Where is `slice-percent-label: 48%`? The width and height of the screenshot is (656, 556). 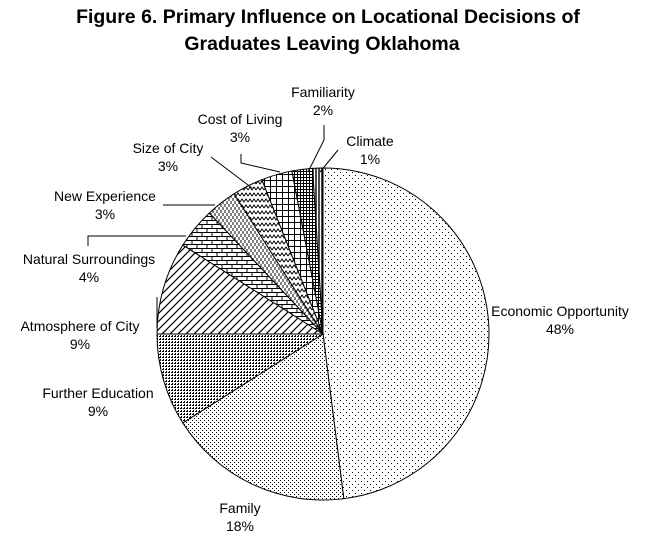 slice-percent-label: 48% is located at coordinates (560, 329).